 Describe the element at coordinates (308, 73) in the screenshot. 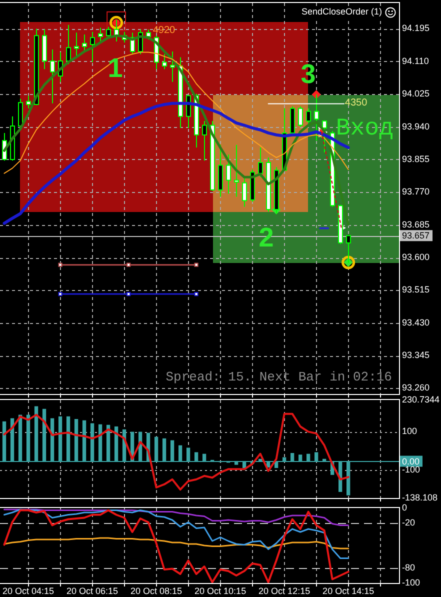

I see `annotation: 3` at that location.